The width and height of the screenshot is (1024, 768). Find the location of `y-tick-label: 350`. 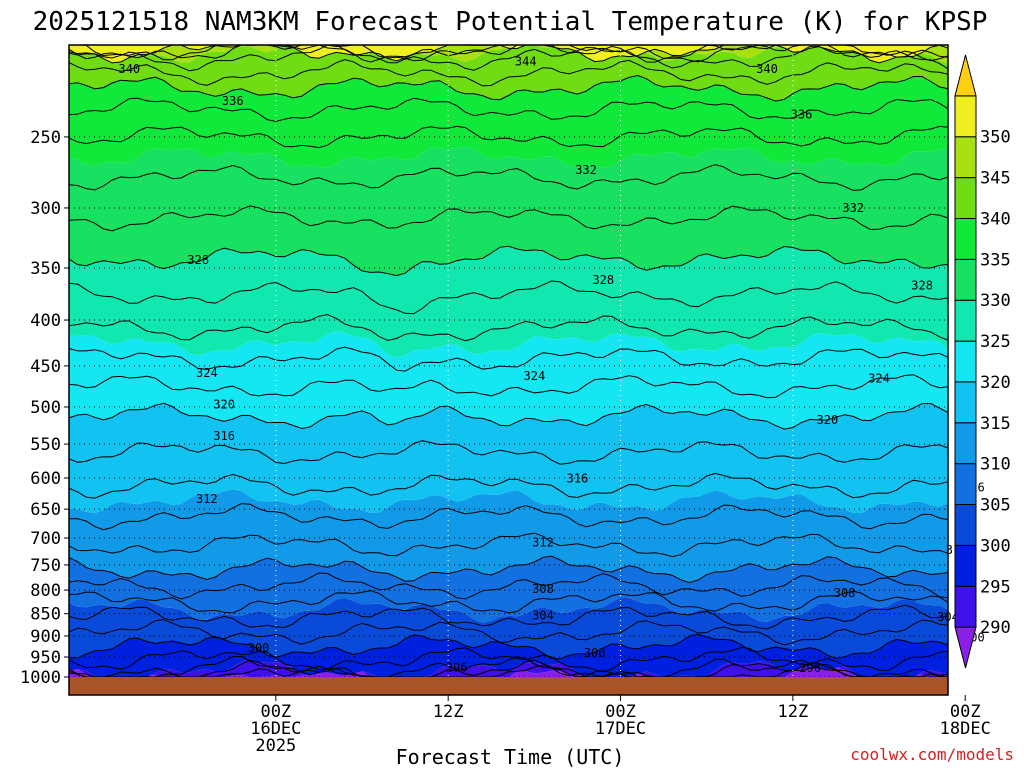

y-tick-label: 350 is located at coordinates (45, 269).